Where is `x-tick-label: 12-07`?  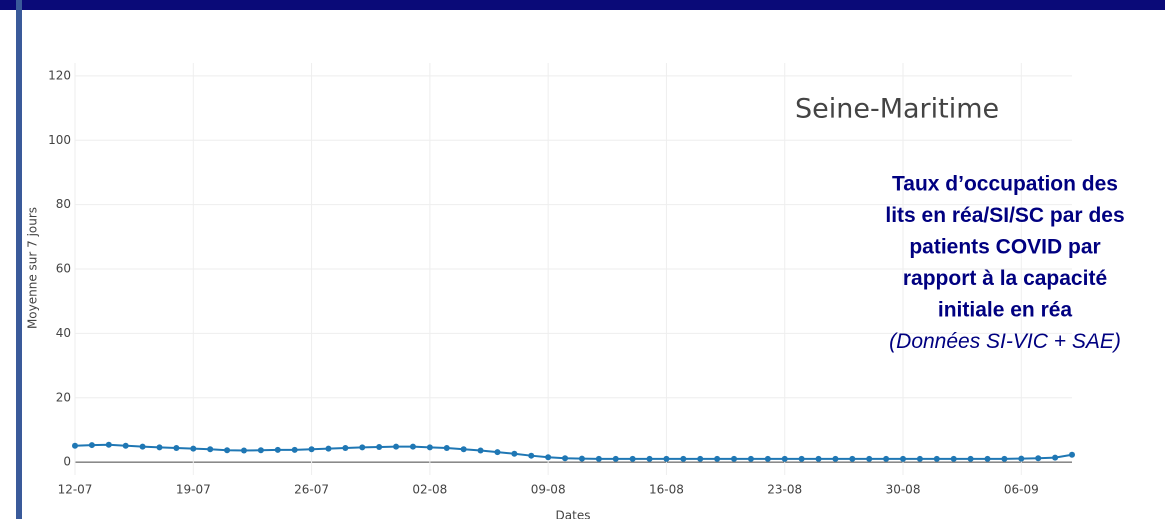
x-tick-label: 12-07 is located at coordinates (75, 490).